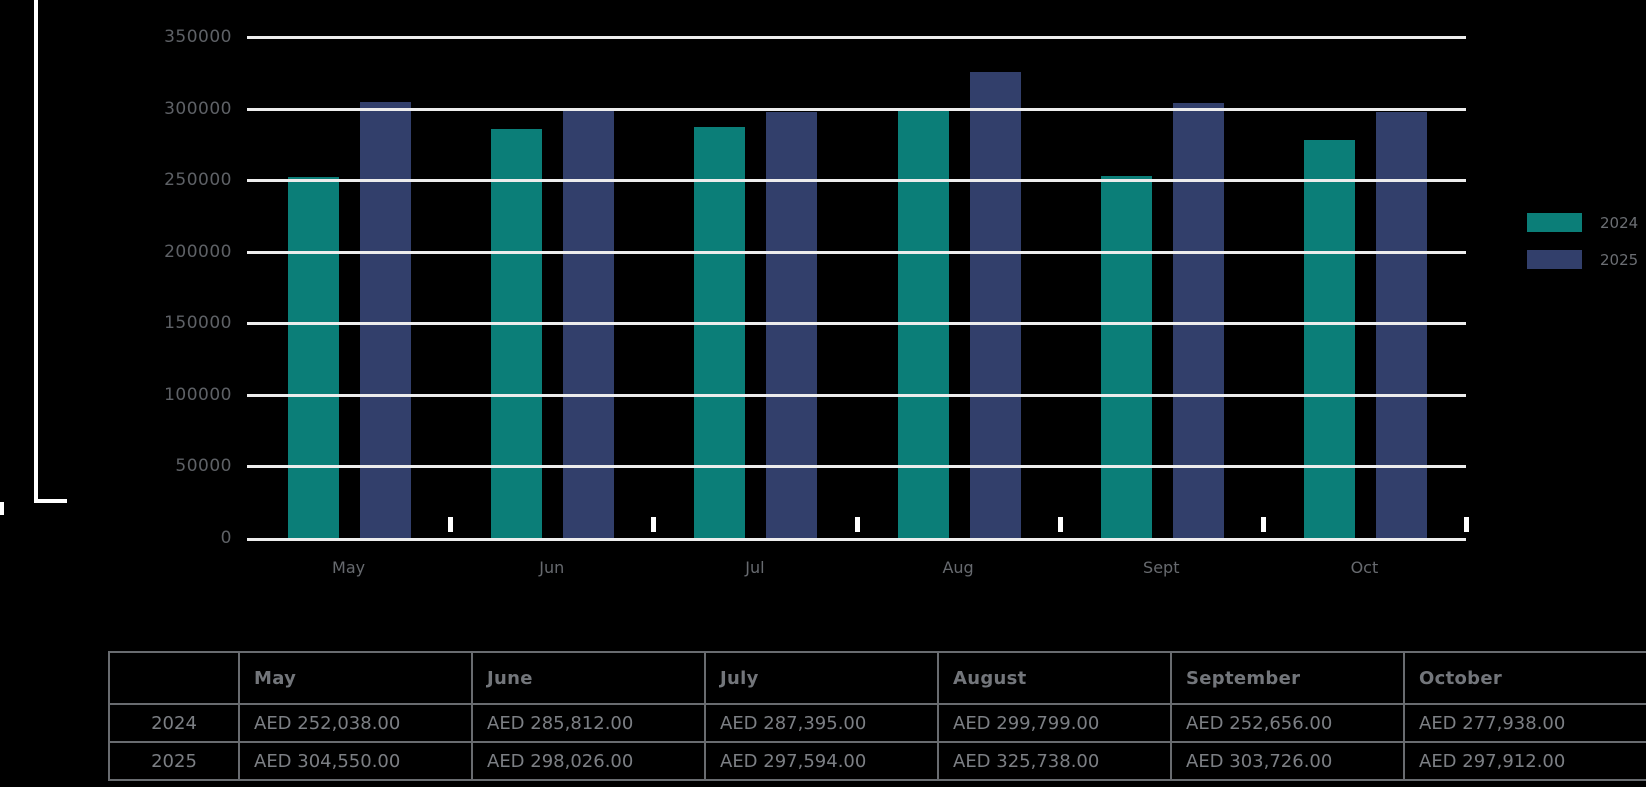 Image resolution: width=1646 pixels, height=787 pixels. I want to click on row-label-2024: 2024, so click(174, 723).